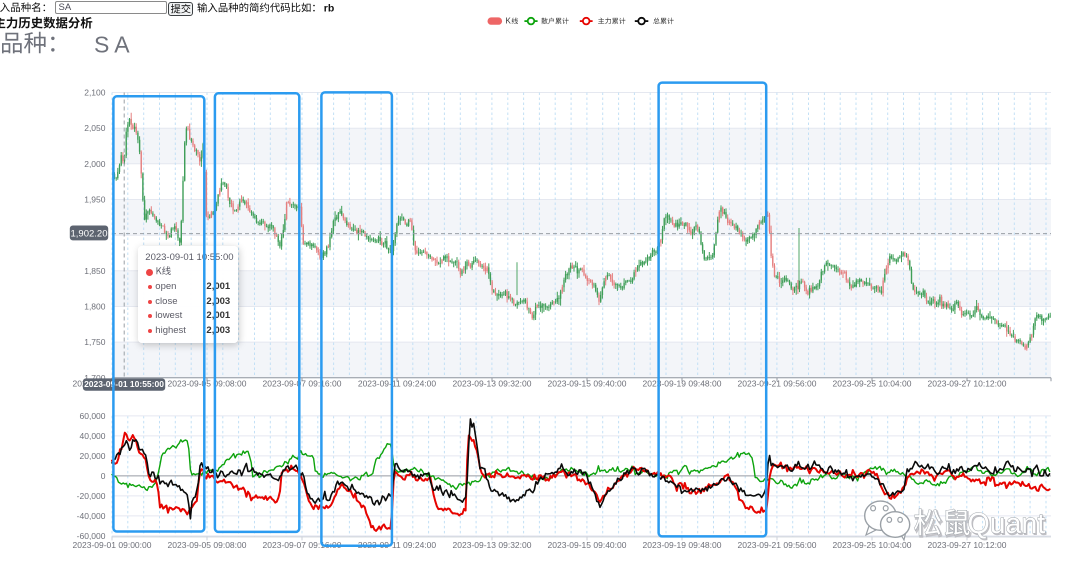 The width and height of the screenshot is (1080, 570). What do you see at coordinates (89, 233) in the screenshot?
I see `svg-text: 1,902.20` at bounding box center [89, 233].